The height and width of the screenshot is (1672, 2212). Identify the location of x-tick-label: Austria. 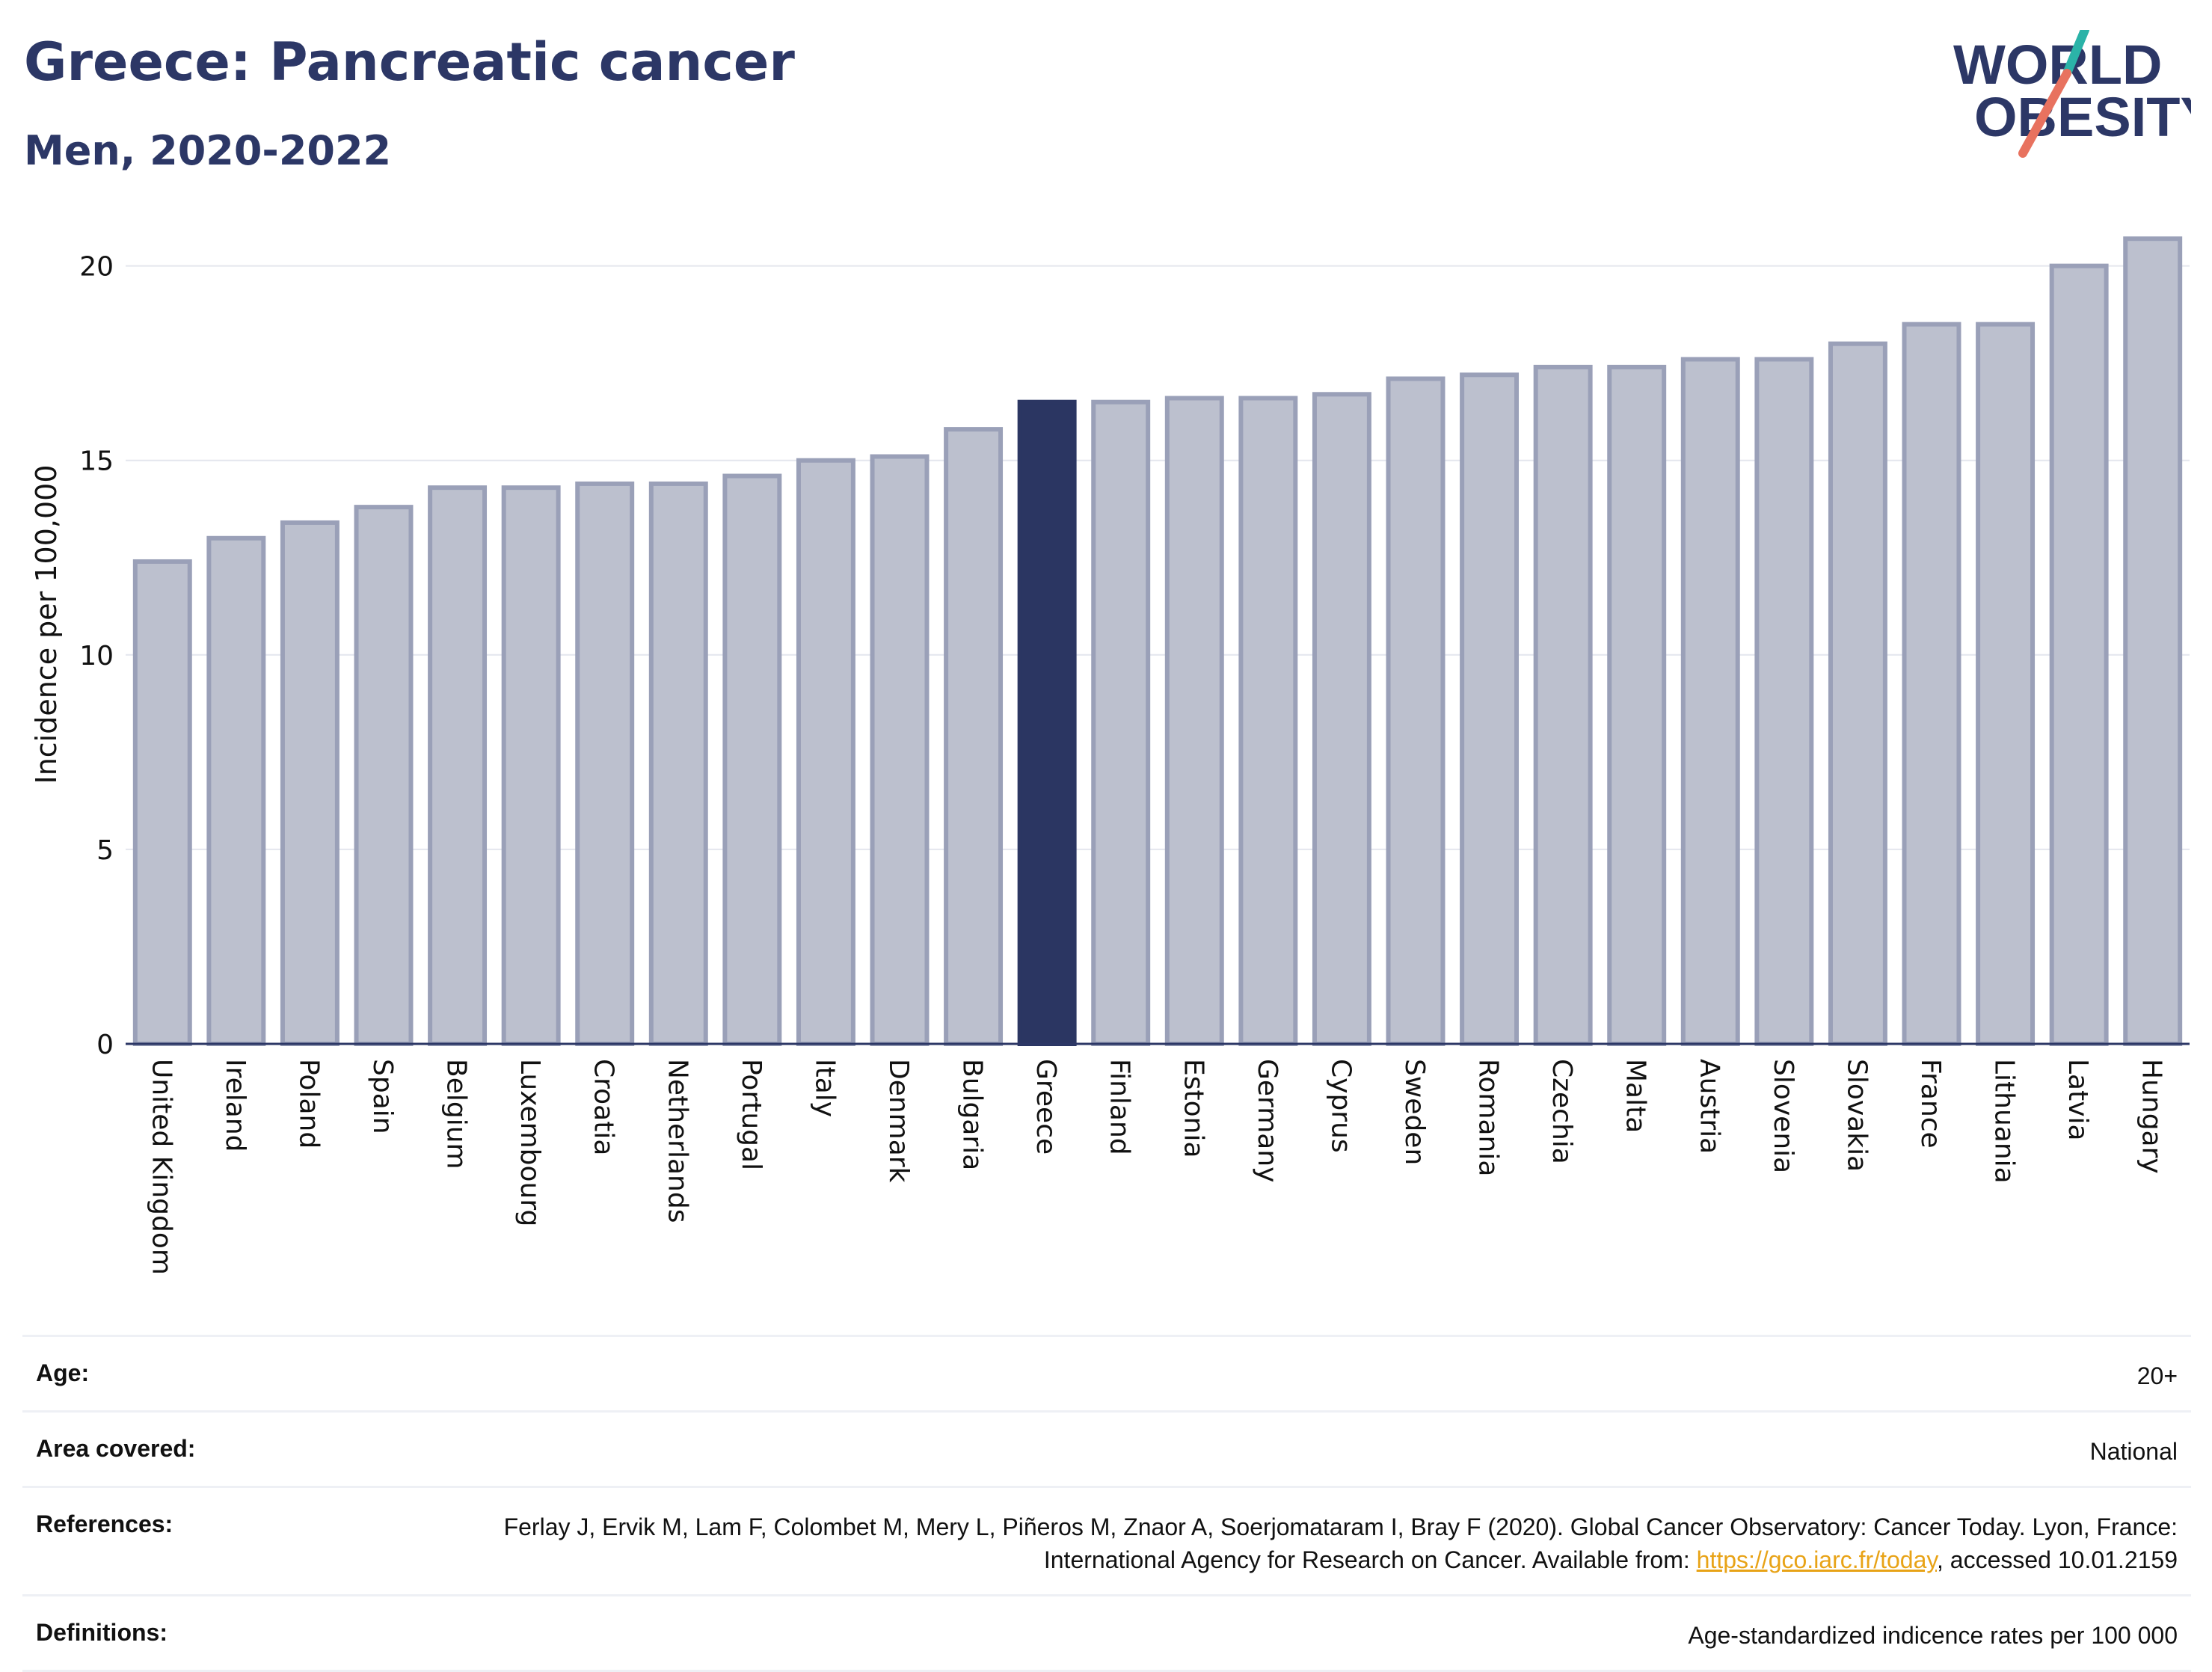
(1709, 1106).